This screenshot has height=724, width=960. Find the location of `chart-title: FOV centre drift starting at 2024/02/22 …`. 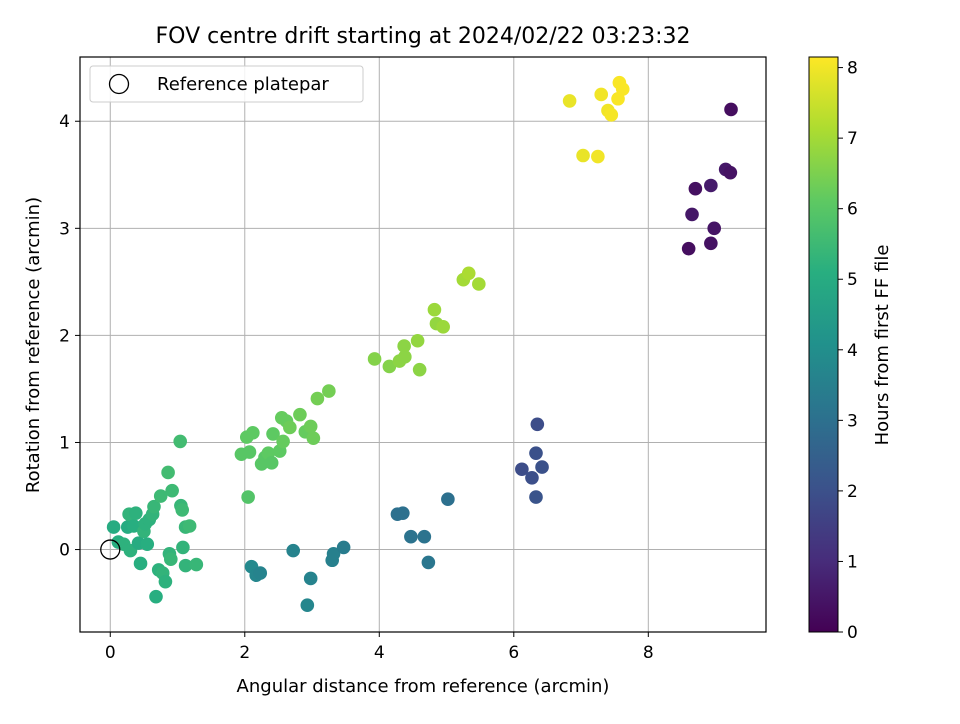

chart-title: FOV centre drift starting at 2024/02/22 … is located at coordinates (423, 36).